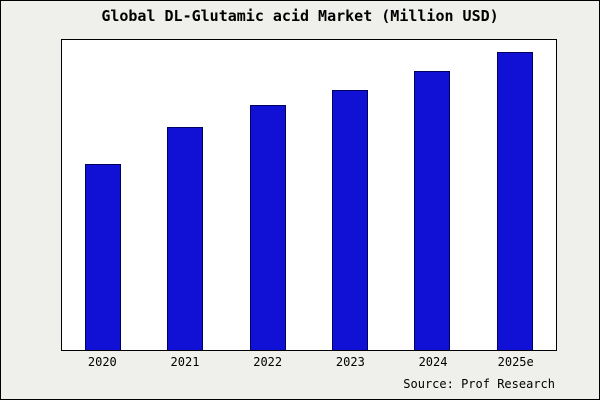 The image size is (600, 400). Describe the element at coordinates (515, 362) in the screenshot. I see `x-tick-label: 2025e` at that location.